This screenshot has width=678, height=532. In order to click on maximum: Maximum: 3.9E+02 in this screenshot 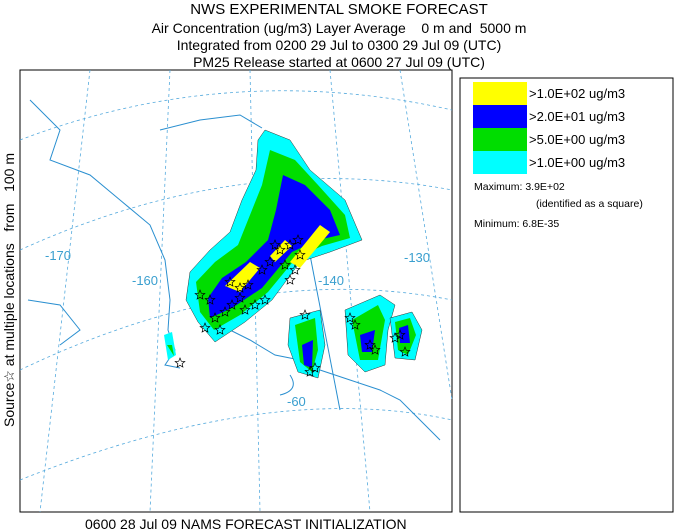, I will do `click(519, 187)`.